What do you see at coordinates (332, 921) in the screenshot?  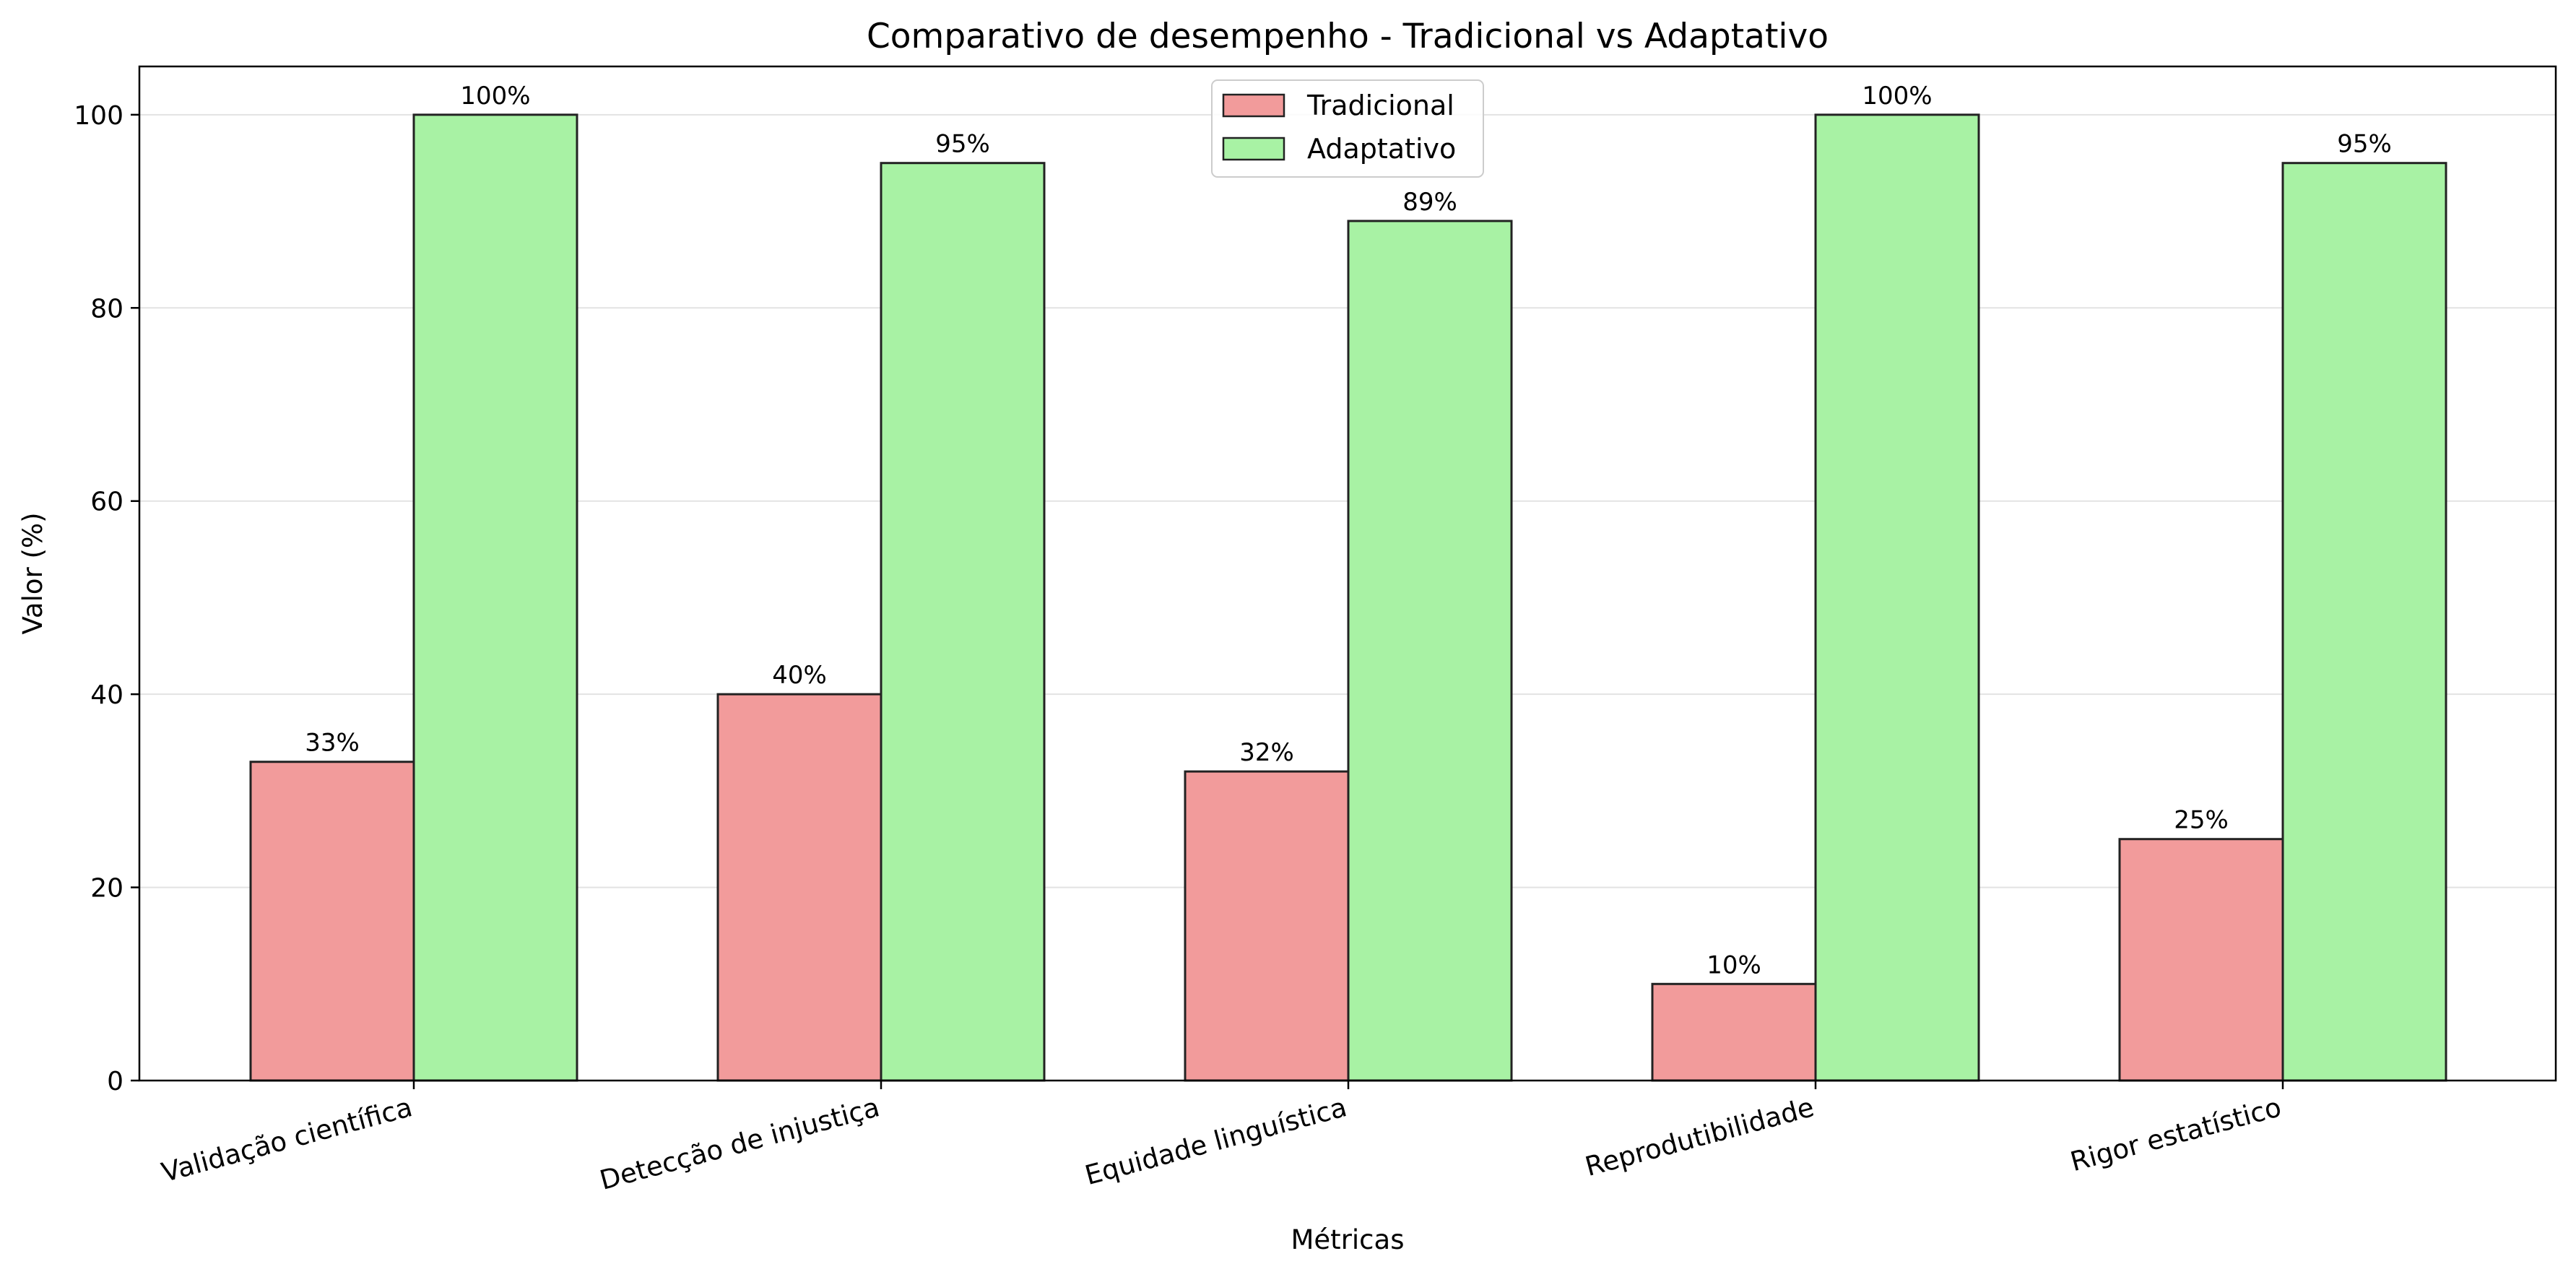 I see `bar-tradicional-validacao-cientifica` at bounding box center [332, 921].